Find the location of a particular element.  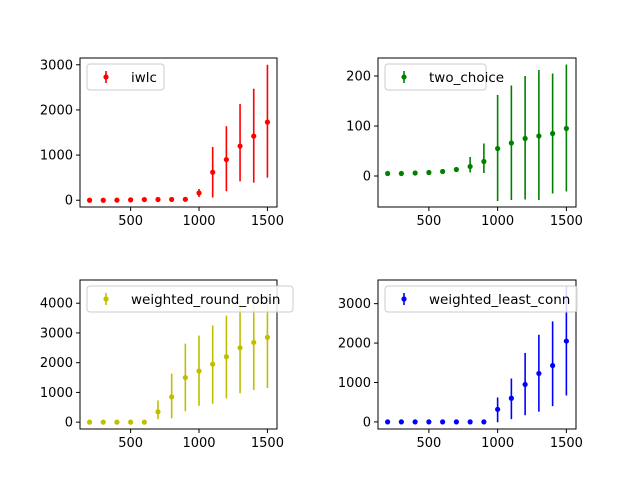

legend: iwlc is located at coordinates (125, 77).